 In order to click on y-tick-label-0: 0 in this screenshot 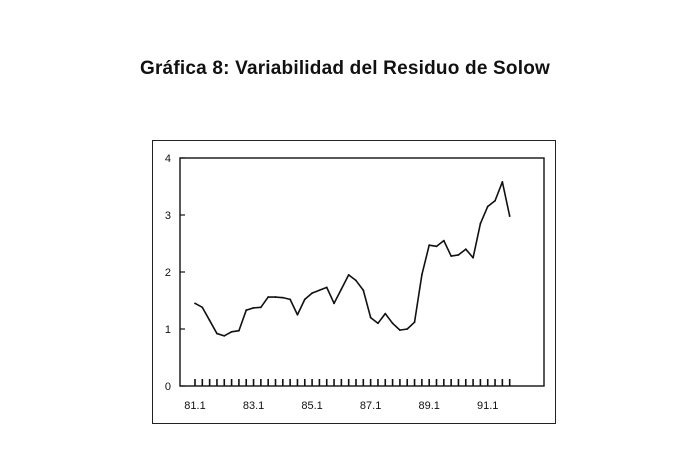, I will do `click(168, 387)`.